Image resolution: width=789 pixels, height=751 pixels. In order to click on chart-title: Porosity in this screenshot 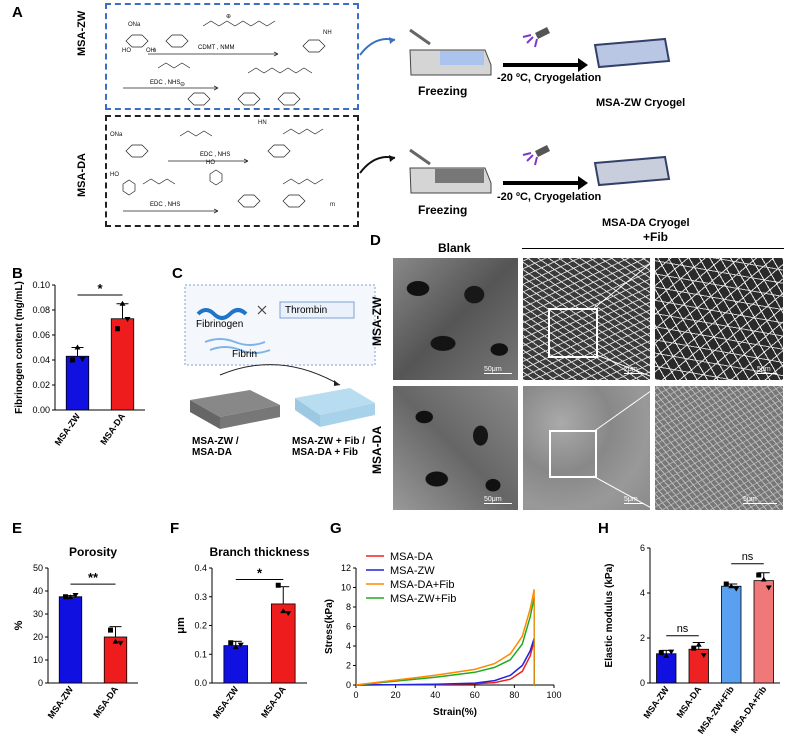, I will do `click(93, 552)`.